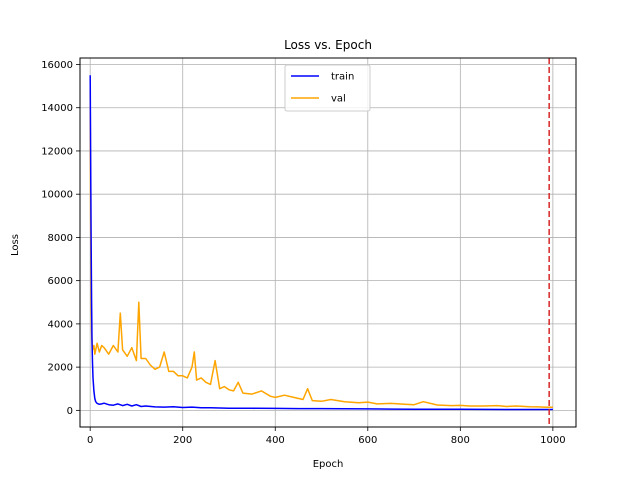 Image resolution: width=640 pixels, height=480 pixels. What do you see at coordinates (57, 151) in the screenshot?
I see `y-tick-label: 12000` at bounding box center [57, 151].